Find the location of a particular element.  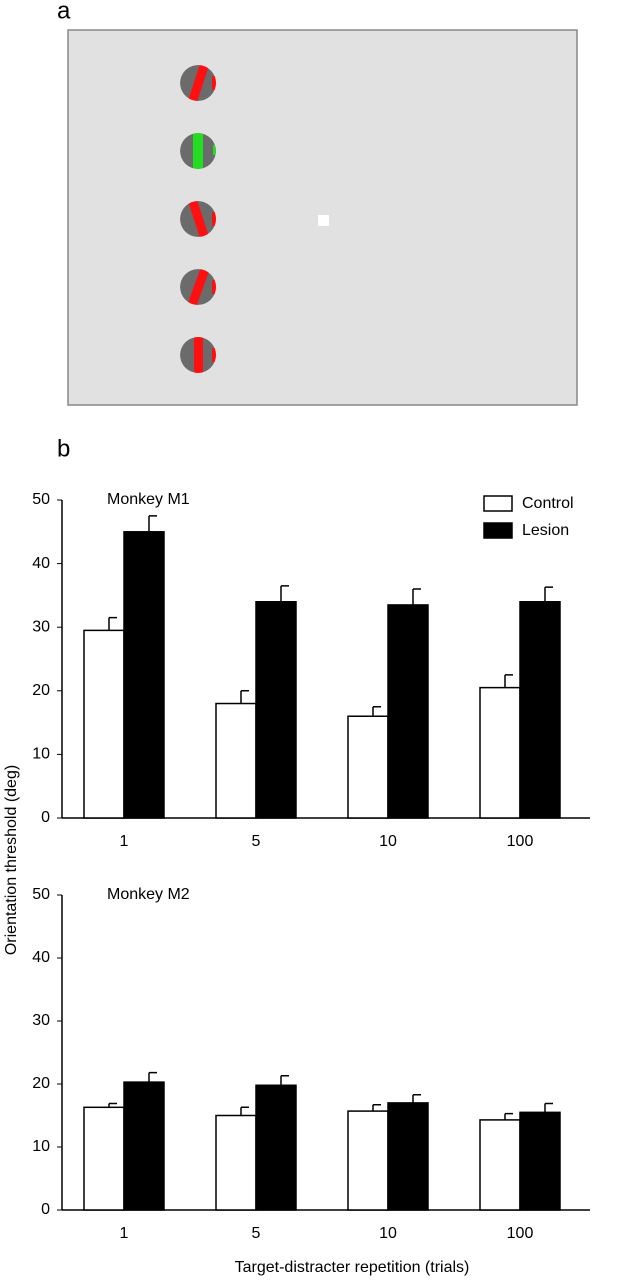

legend-label: Control is located at coordinates (548, 503).